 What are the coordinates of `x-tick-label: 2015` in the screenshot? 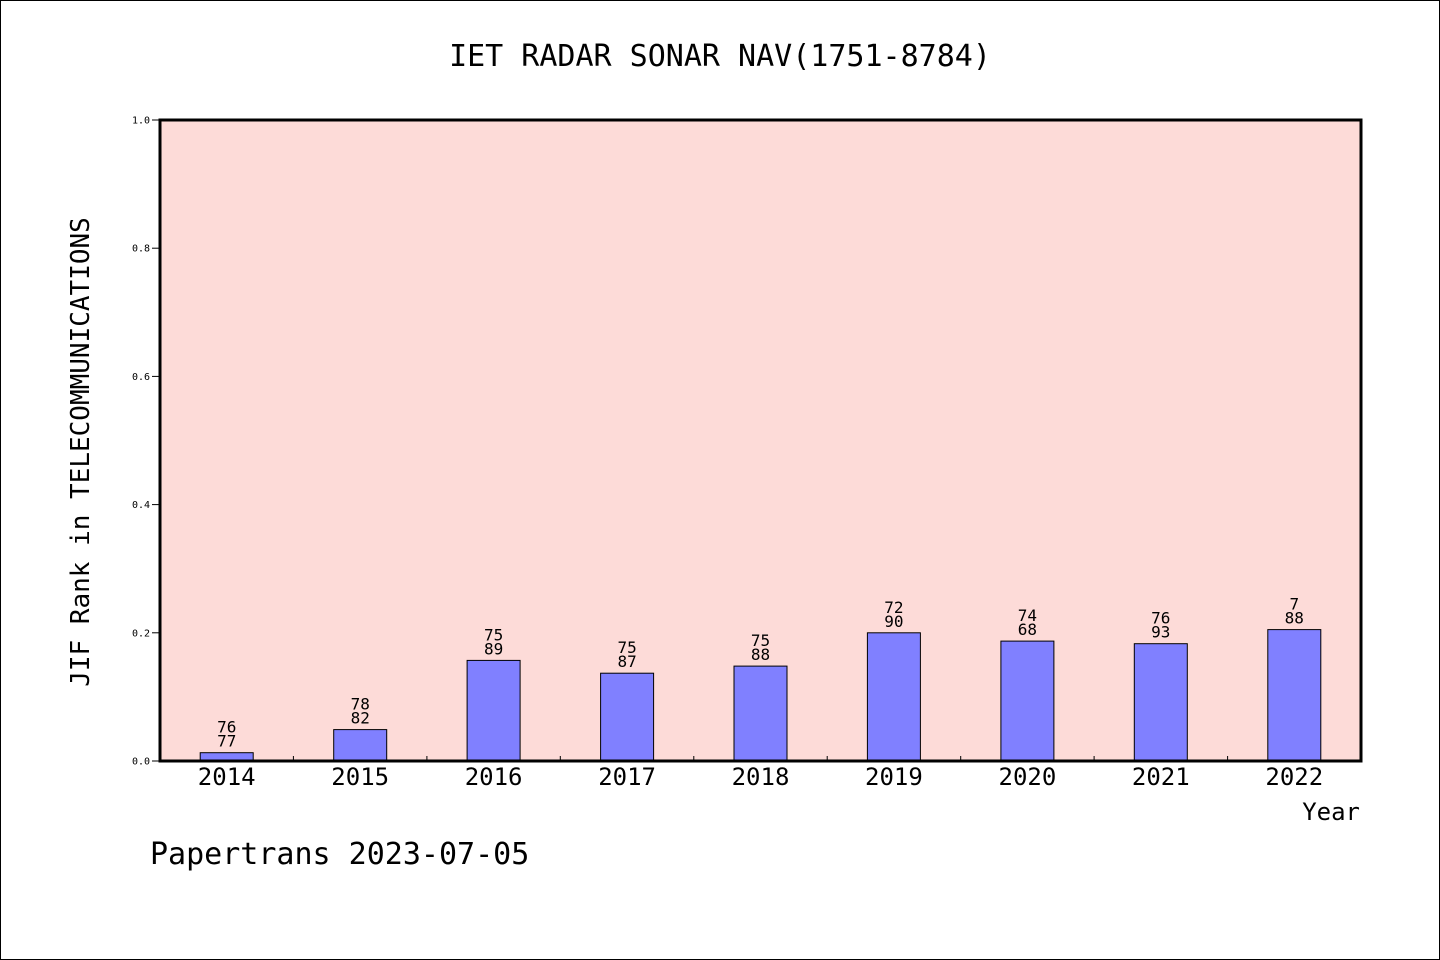 It's located at (360, 777).